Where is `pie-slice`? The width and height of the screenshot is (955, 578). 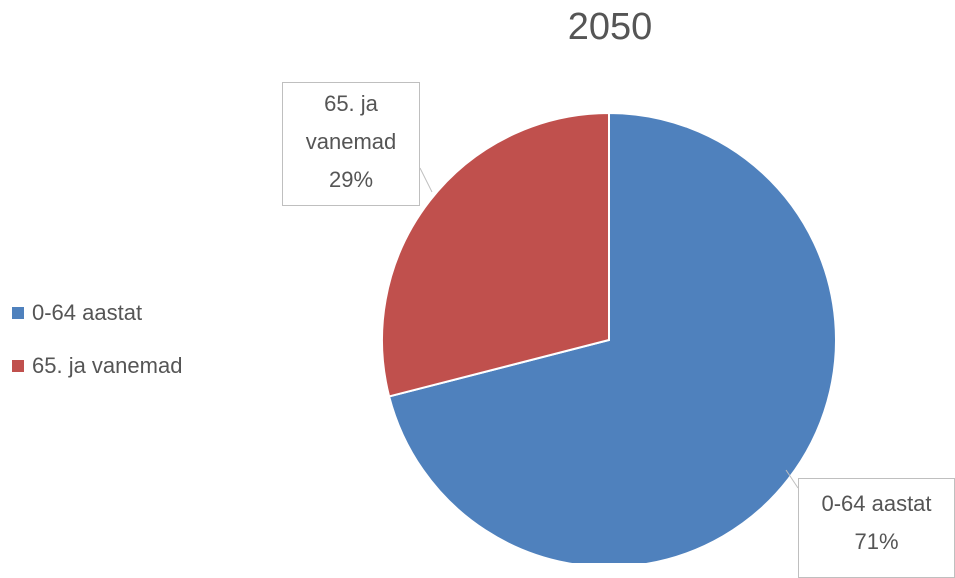
pie-slice is located at coordinates (495, 254).